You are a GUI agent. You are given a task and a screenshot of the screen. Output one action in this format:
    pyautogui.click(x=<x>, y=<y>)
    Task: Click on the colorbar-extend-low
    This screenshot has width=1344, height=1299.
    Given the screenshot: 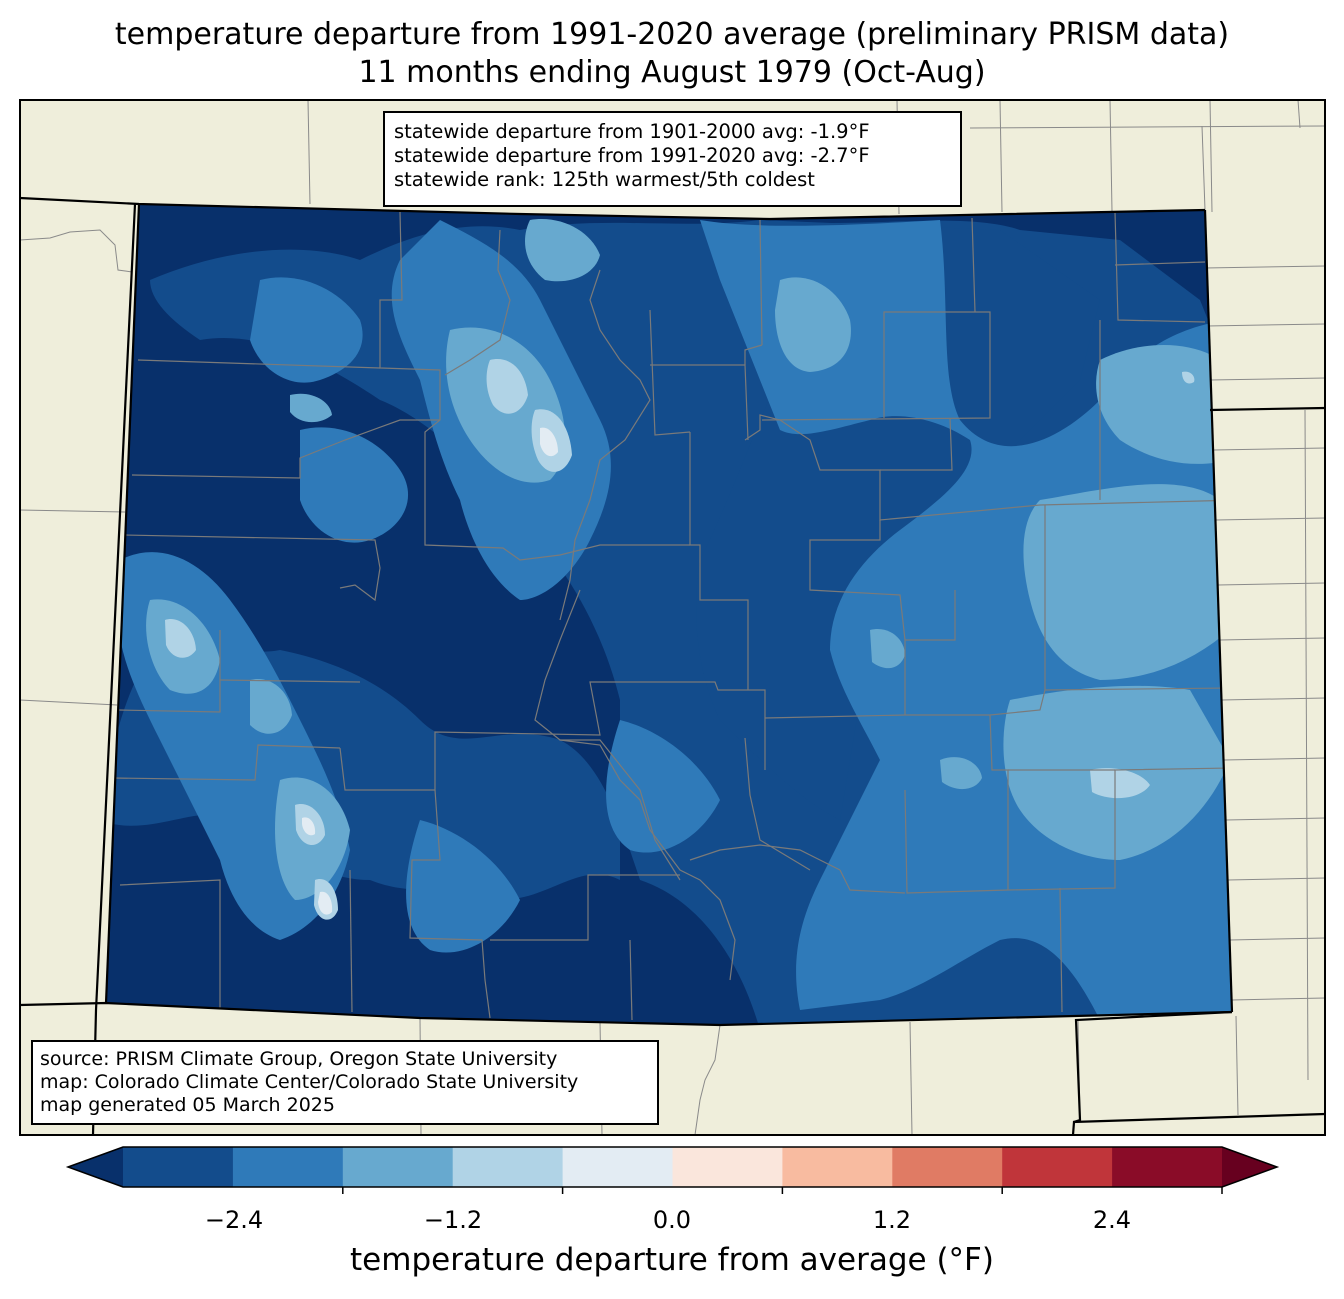 What is the action you would take?
    pyautogui.click(x=95, y=1167)
    